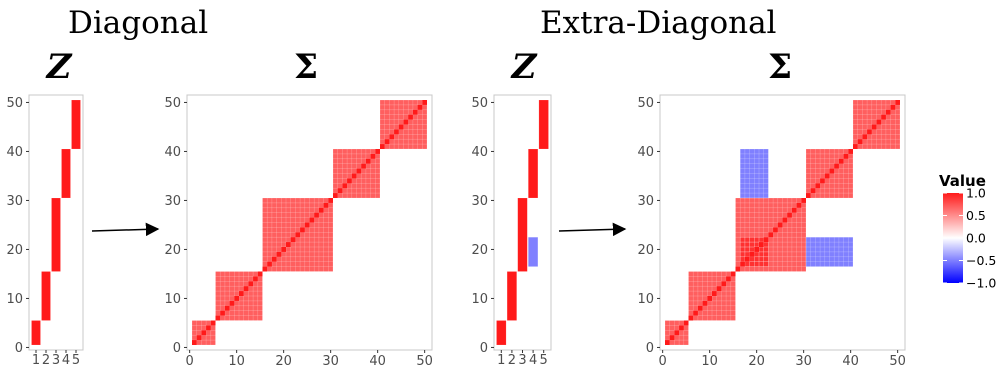 Image resolution: width=997 pixels, height=375 pixels. Describe the element at coordinates (524, 67) in the screenshot. I see `panel-title: Z` at that location.